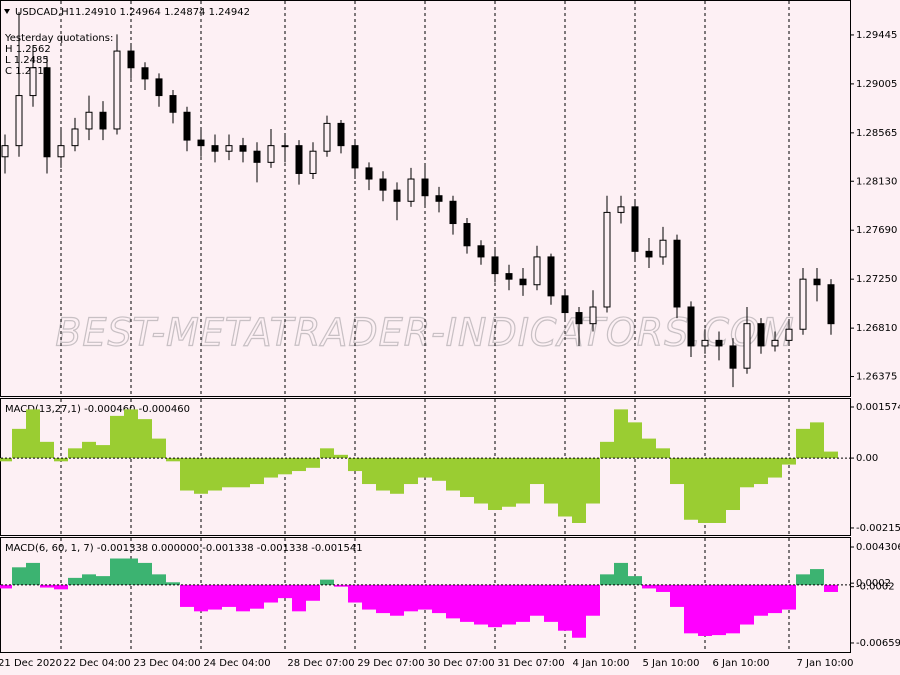 This screenshot has width=900, height=675. What do you see at coordinates (878, 407) in the screenshot?
I see `y-tick-label: 0.001574` at bounding box center [878, 407].